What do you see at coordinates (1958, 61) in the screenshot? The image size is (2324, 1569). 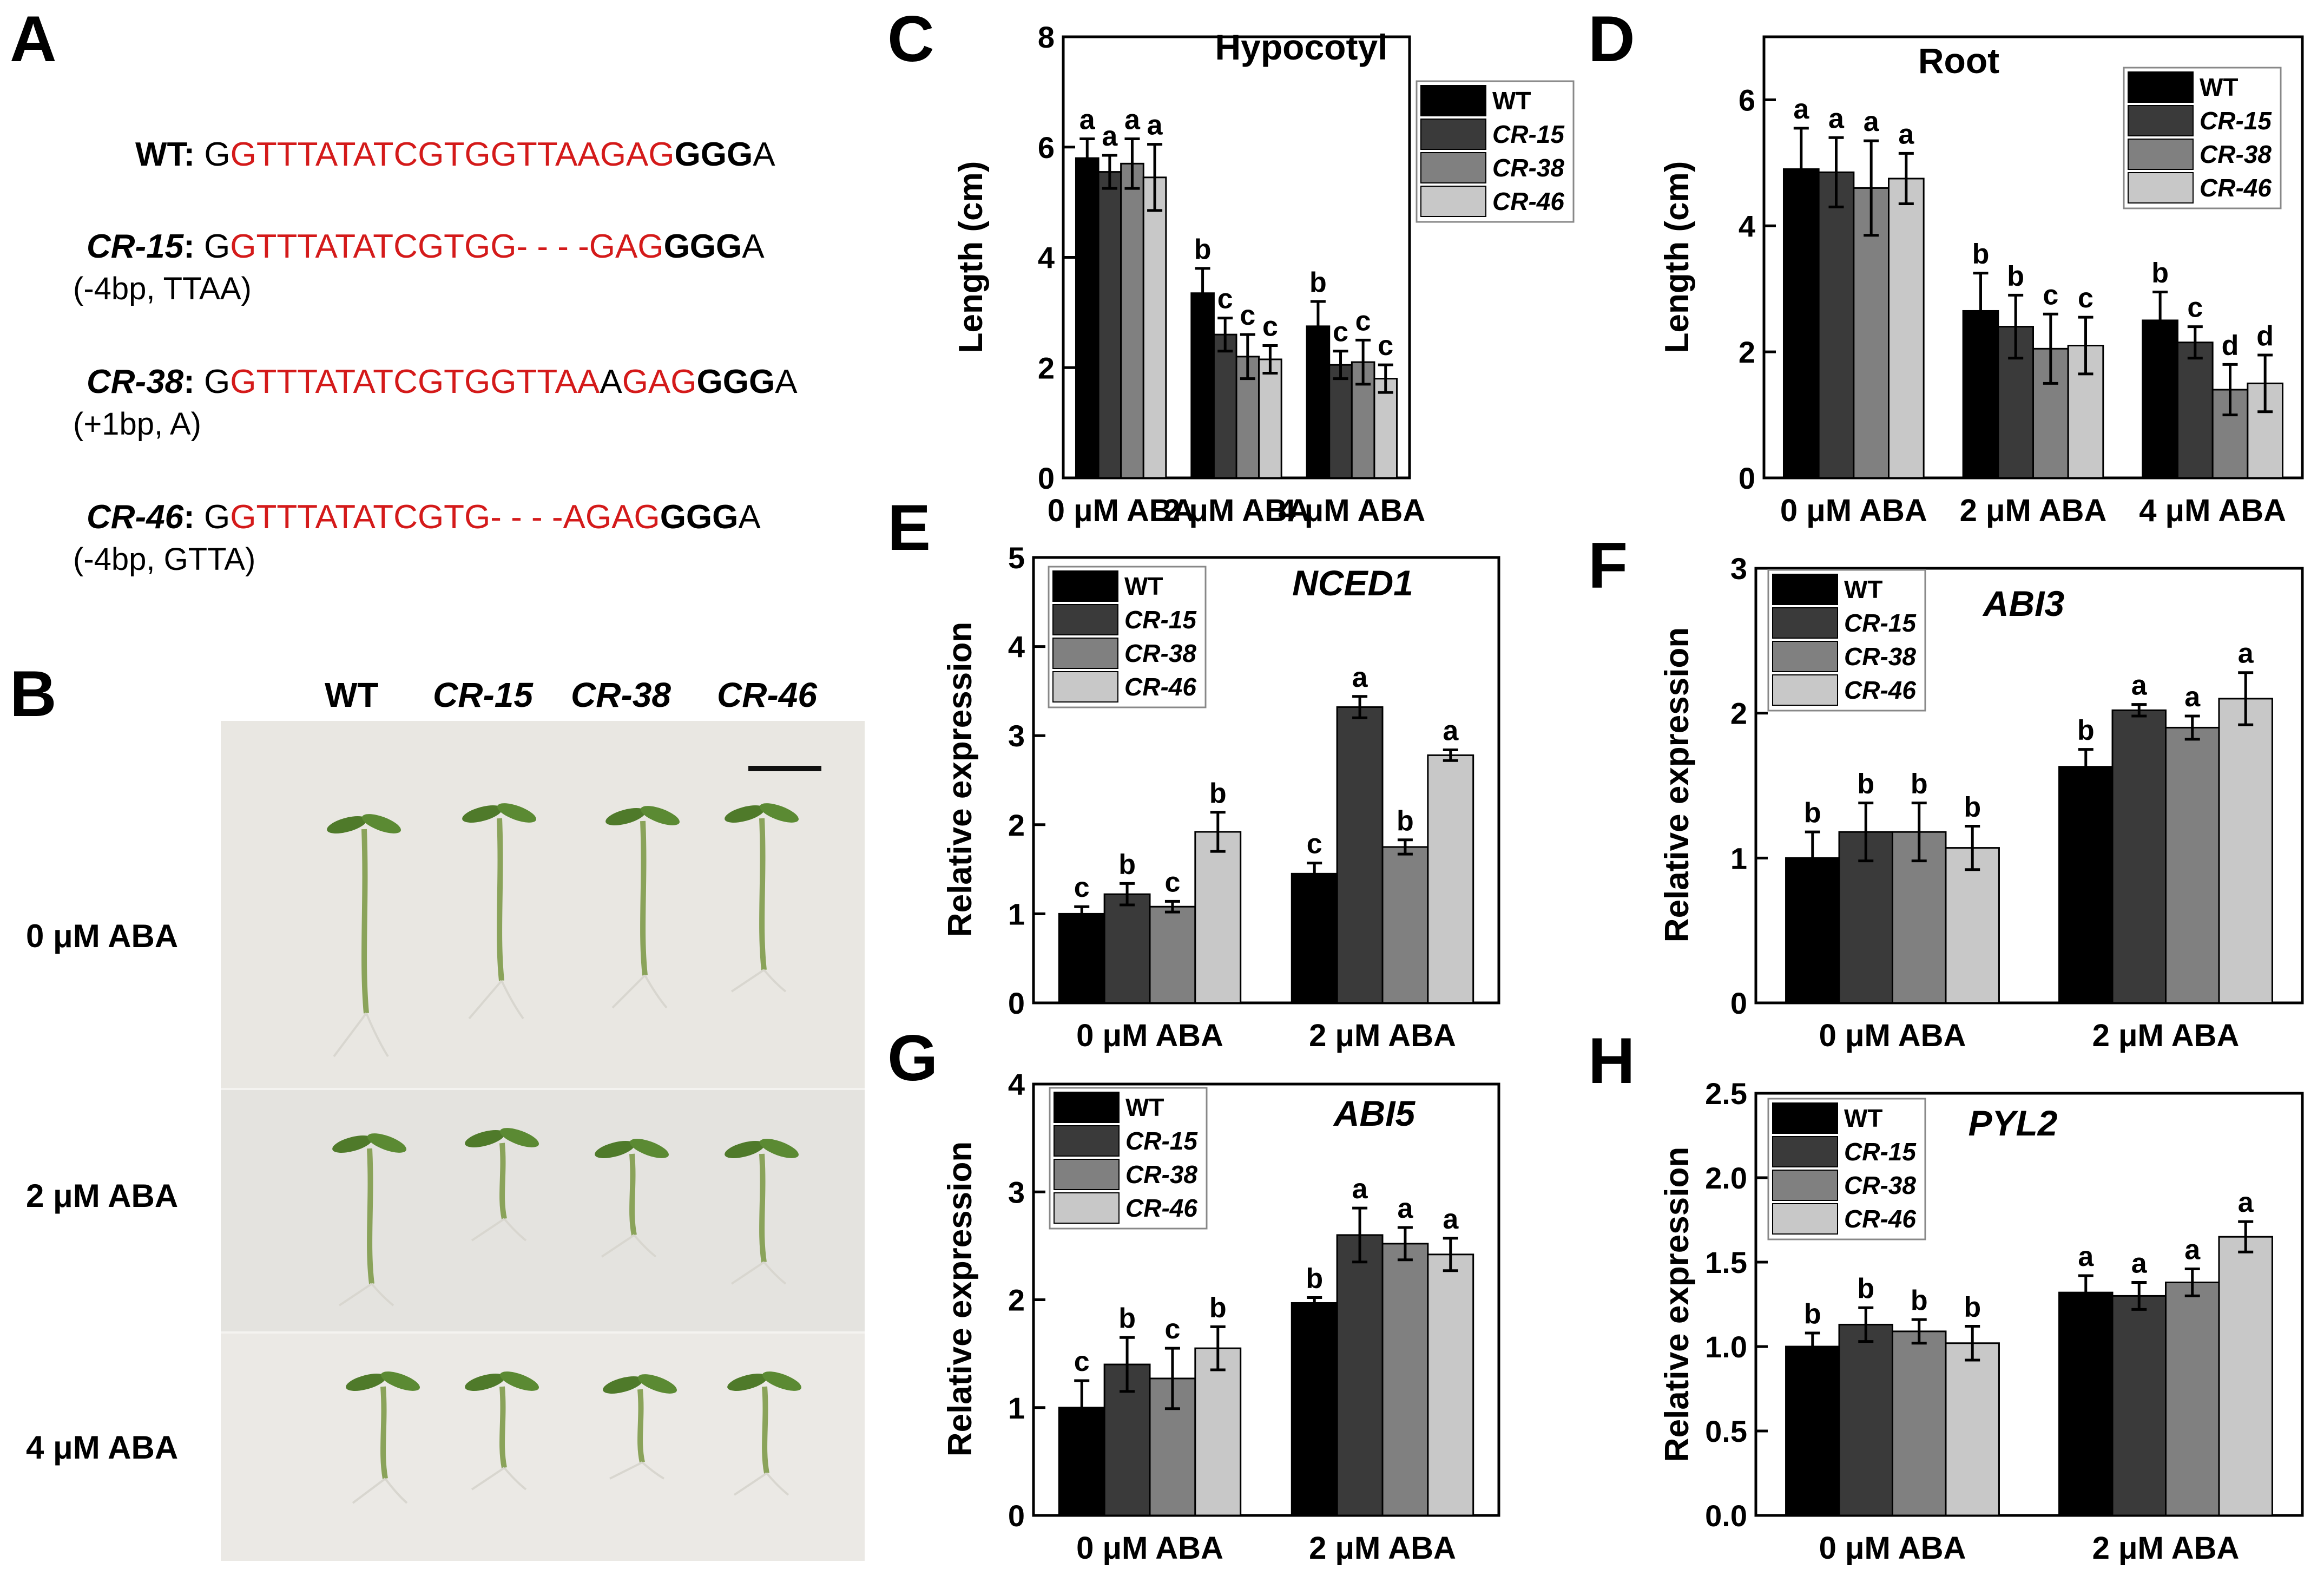 I see `chart-title: Root` at bounding box center [1958, 61].